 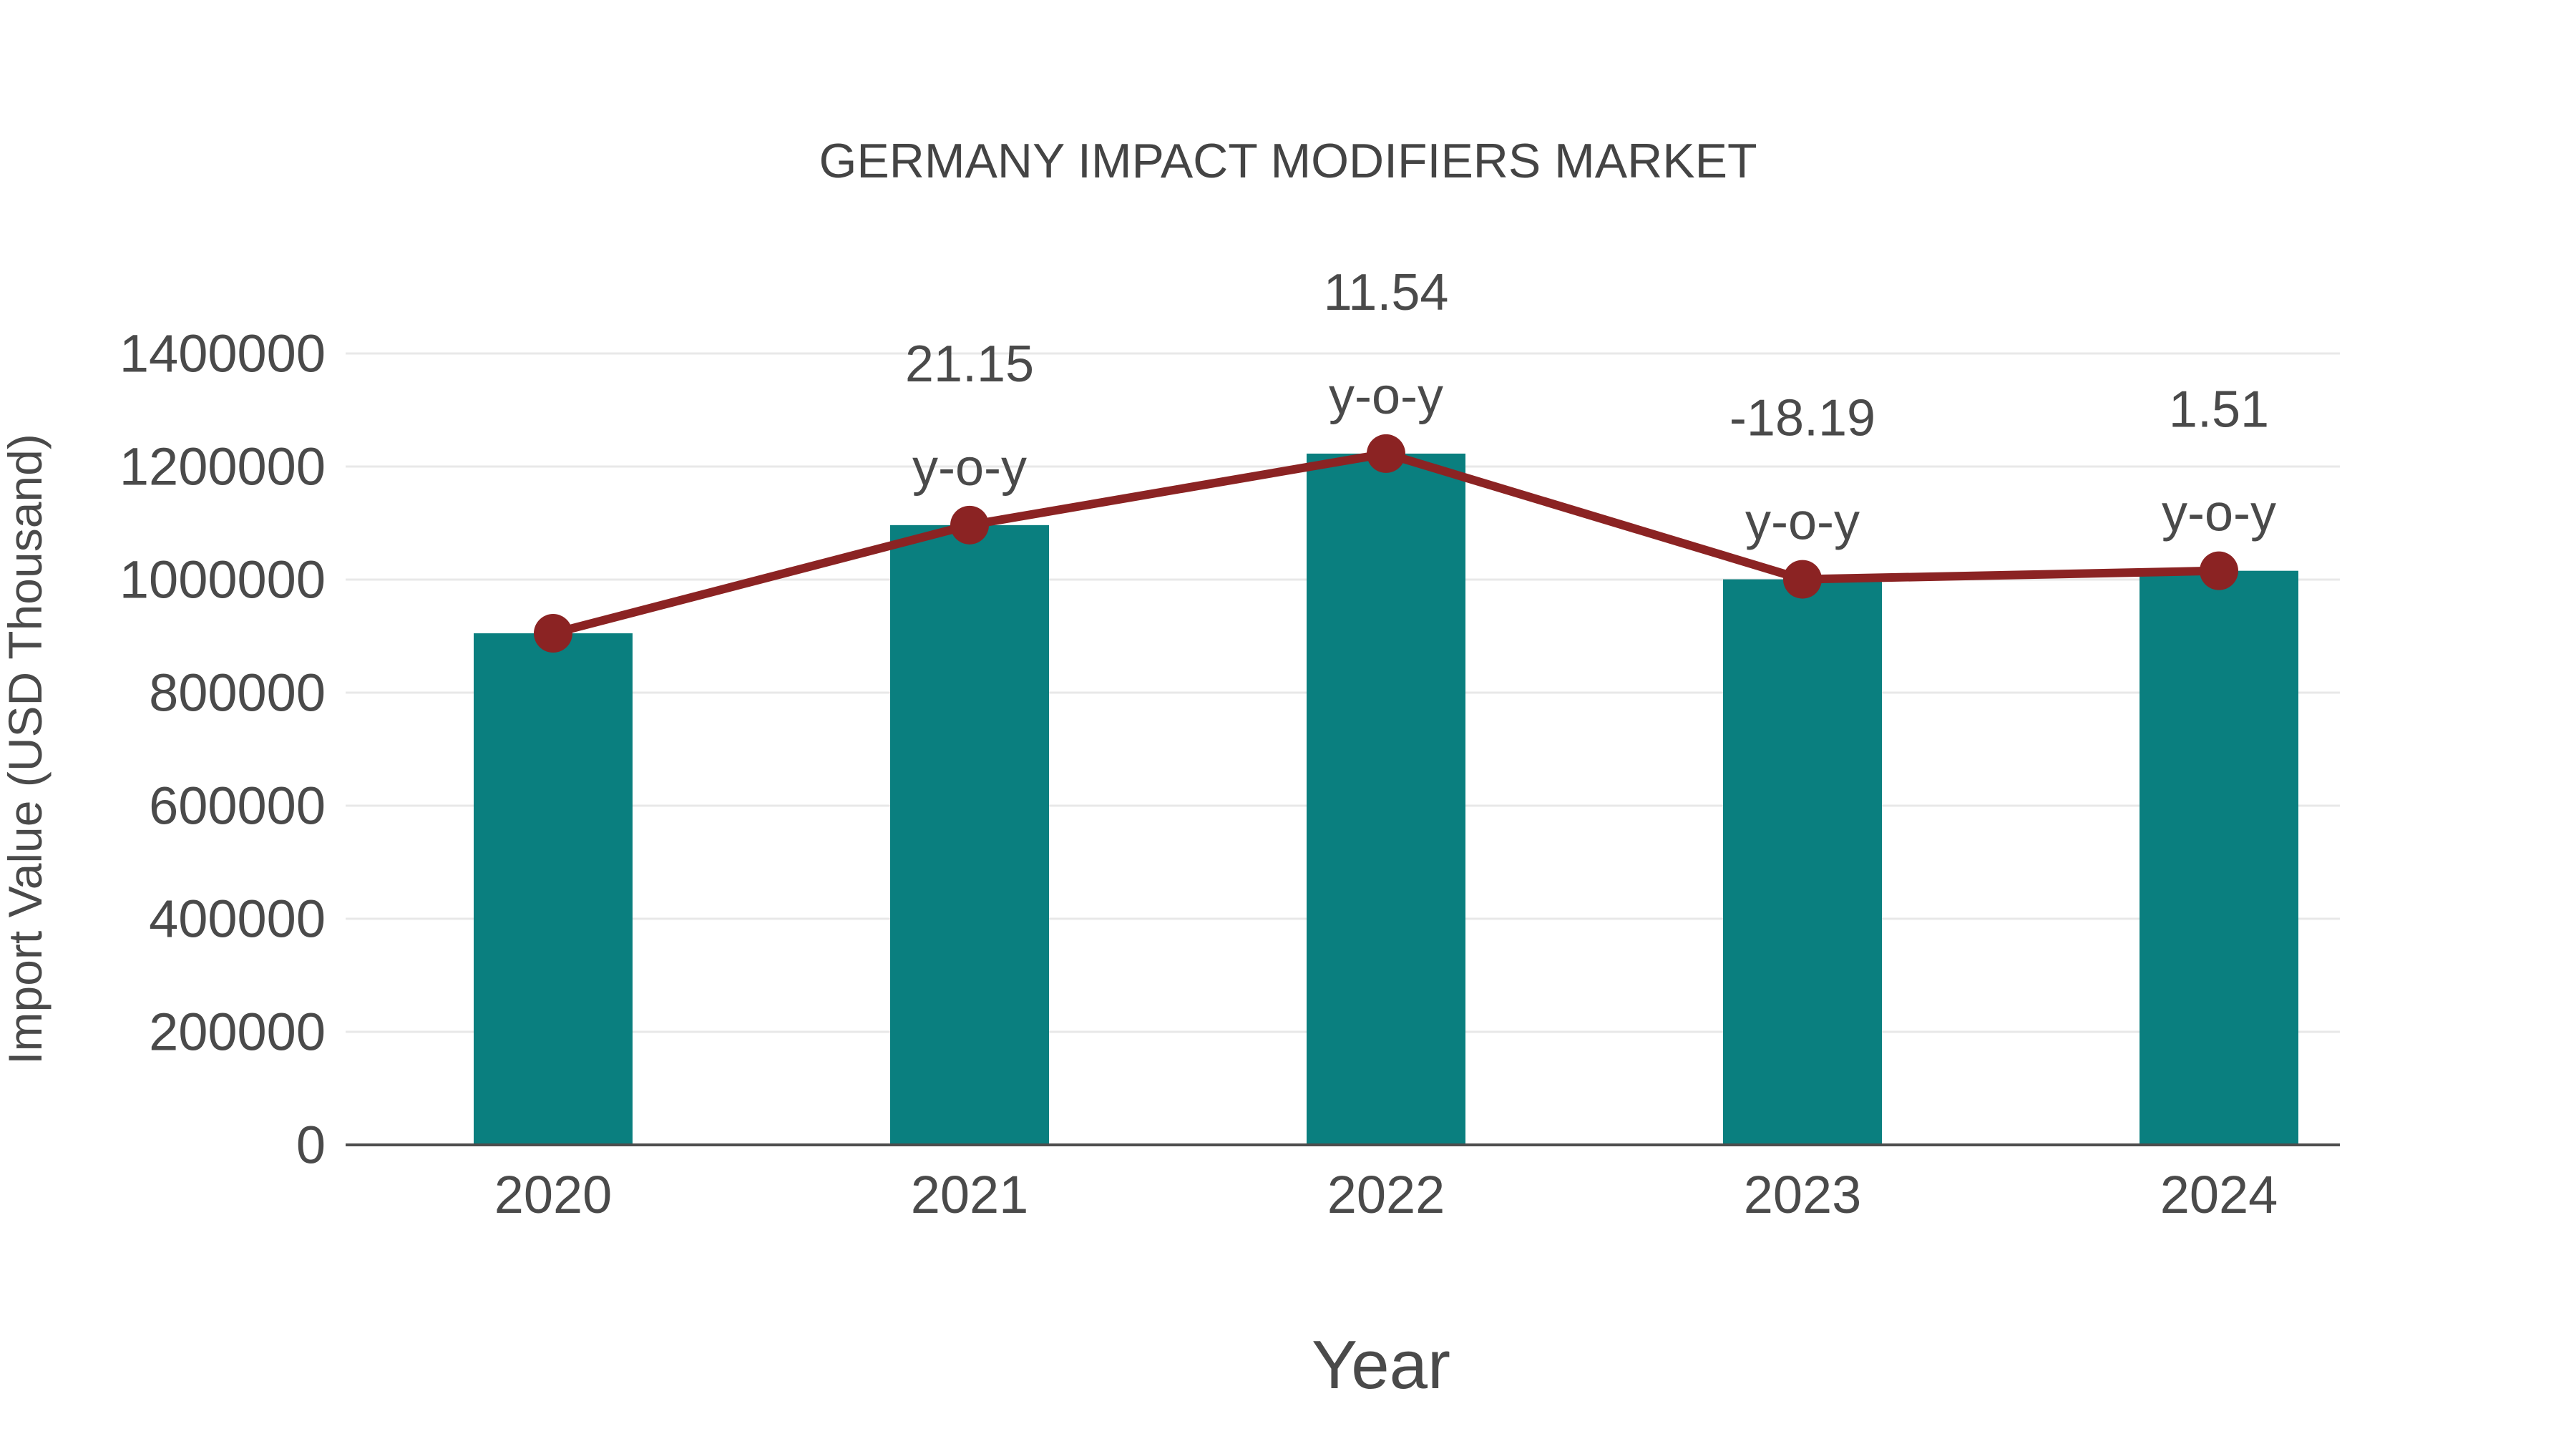 What do you see at coordinates (222, 354) in the screenshot?
I see `y-tick-label-1400000: 1400000` at bounding box center [222, 354].